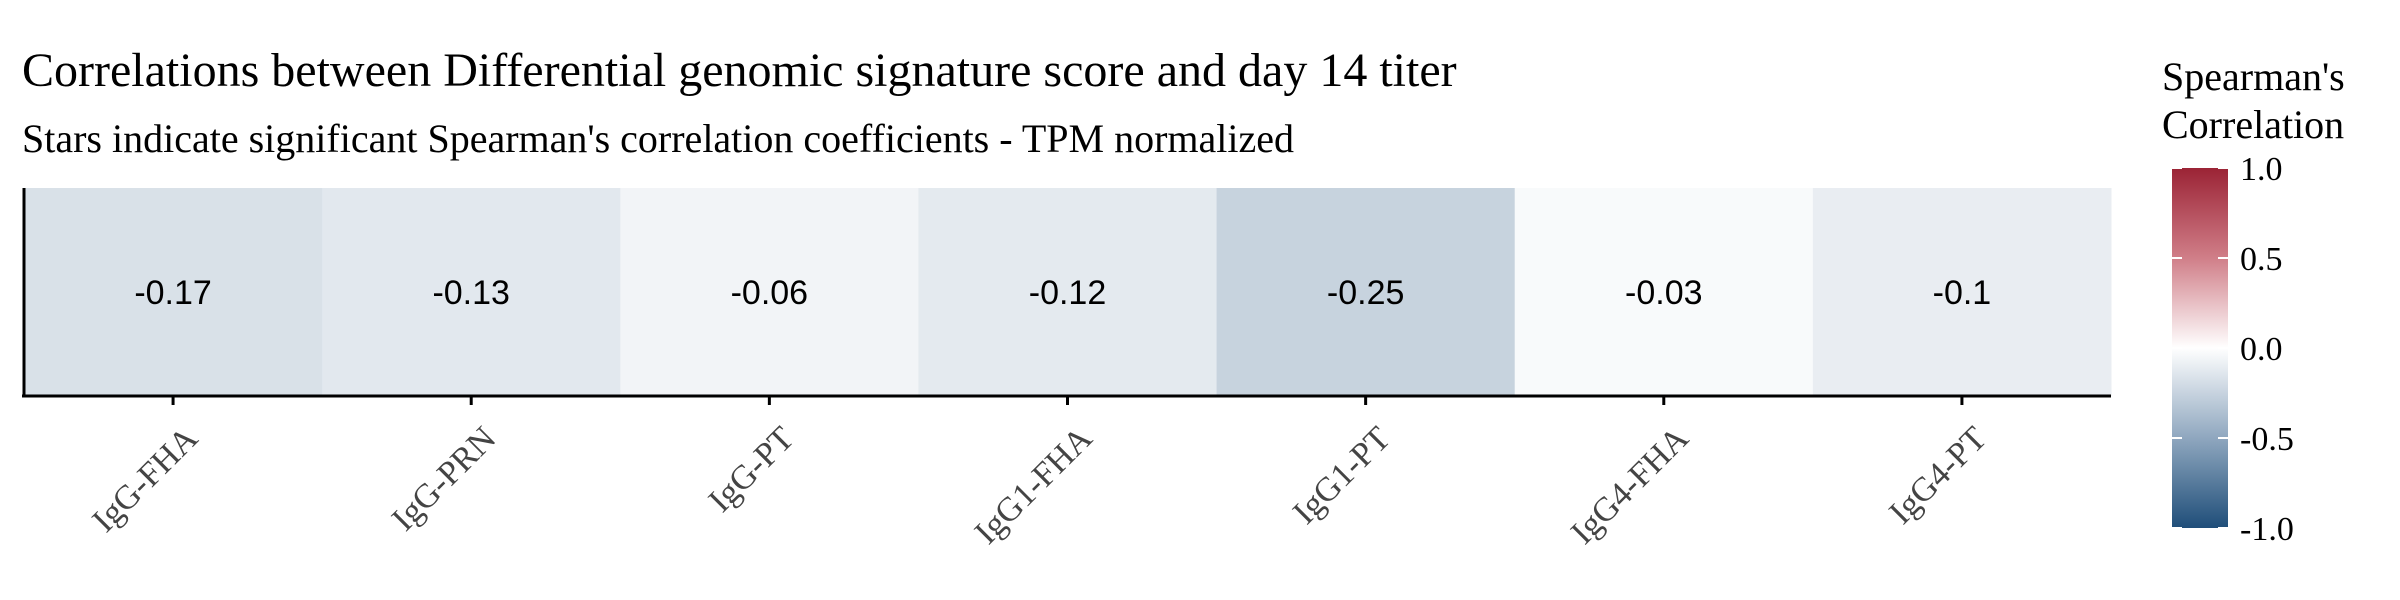 The height and width of the screenshot is (600, 2400). What do you see at coordinates (444, 479) in the screenshot?
I see `x-tick-label: IgG-PRN` at bounding box center [444, 479].